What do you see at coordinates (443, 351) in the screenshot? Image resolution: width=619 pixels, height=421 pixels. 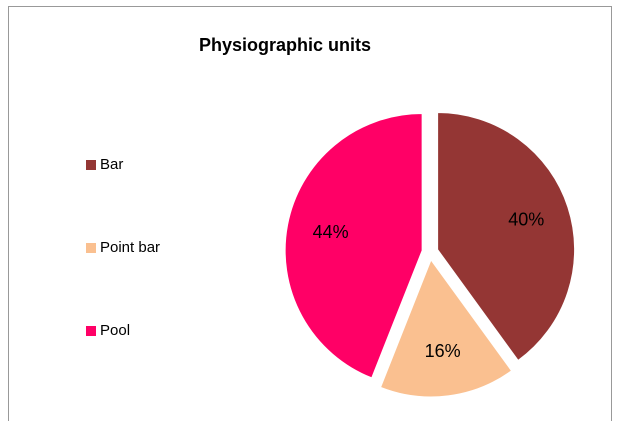 I see `data-label: 16%` at bounding box center [443, 351].